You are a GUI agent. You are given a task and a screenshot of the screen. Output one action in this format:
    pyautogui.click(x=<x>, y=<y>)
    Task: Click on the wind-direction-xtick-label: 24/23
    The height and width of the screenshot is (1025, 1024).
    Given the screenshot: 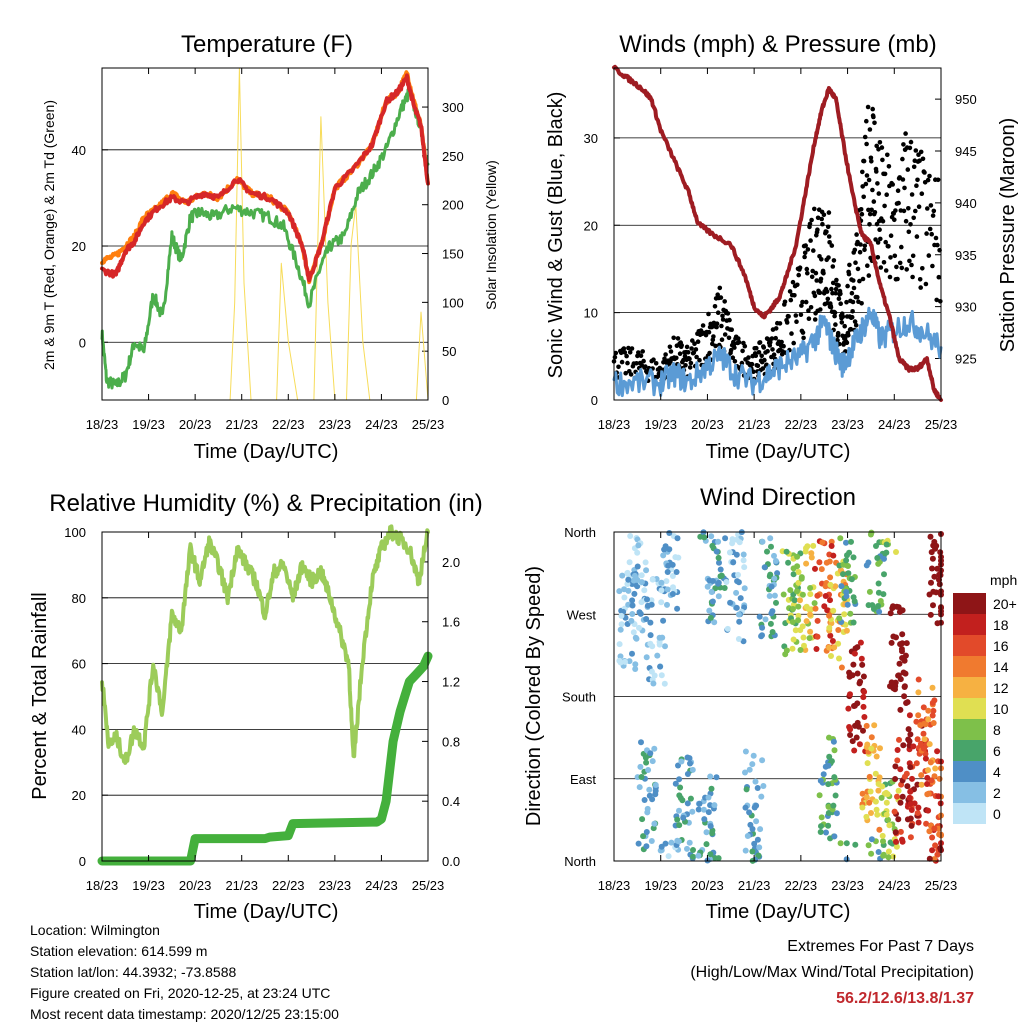 What is the action you would take?
    pyautogui.click(x=894, y=885)
    